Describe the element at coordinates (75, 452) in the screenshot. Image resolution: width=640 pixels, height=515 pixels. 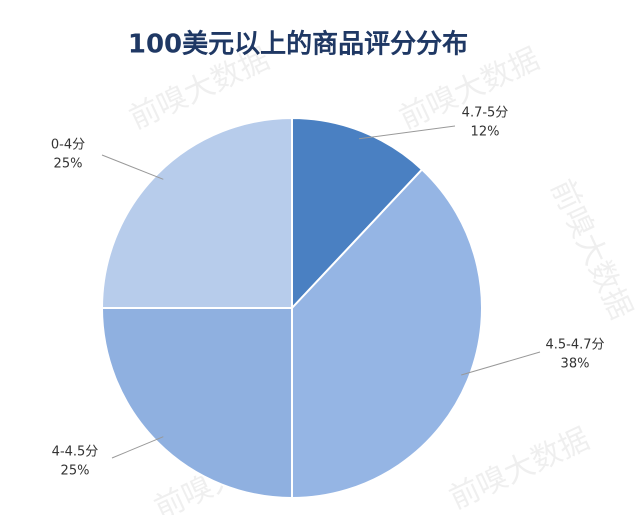
I see `slice-label: 4-4.5分` at that location.